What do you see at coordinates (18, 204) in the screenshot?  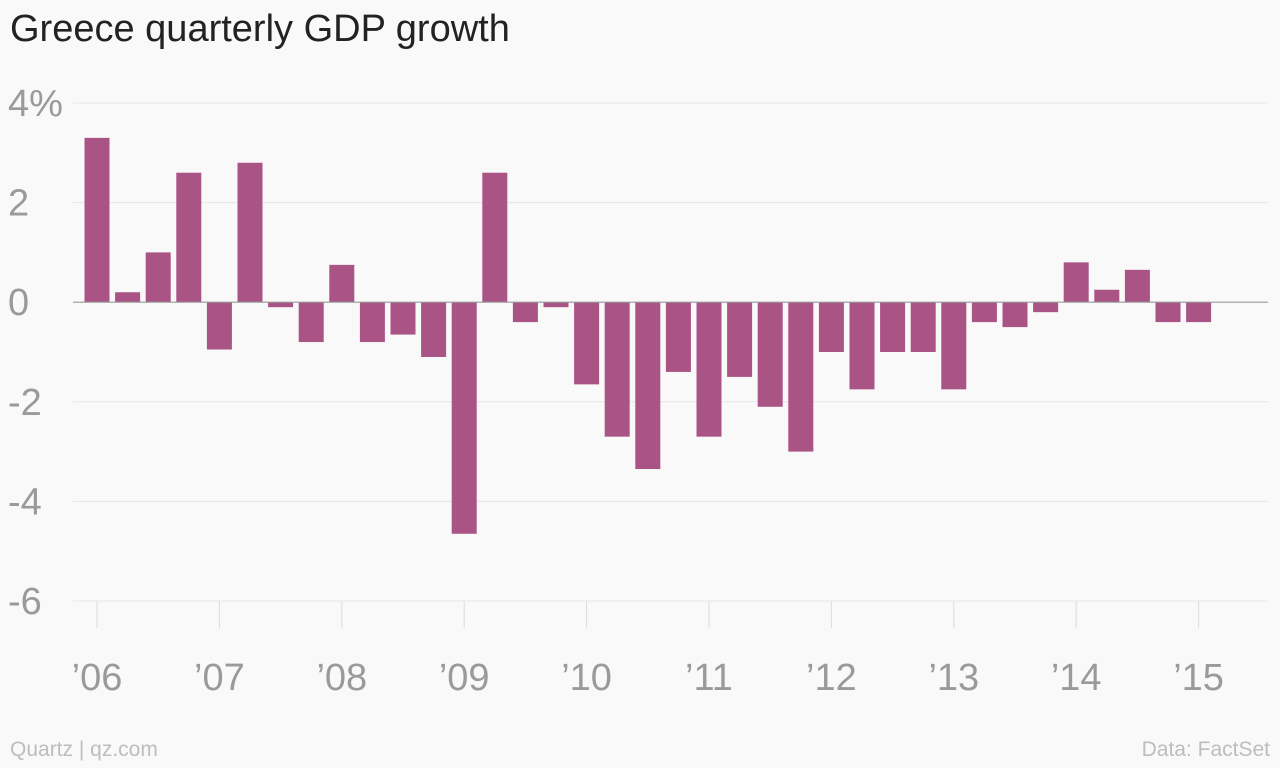 I see `y-tick-label: 2` at bounding box center [18, 204].